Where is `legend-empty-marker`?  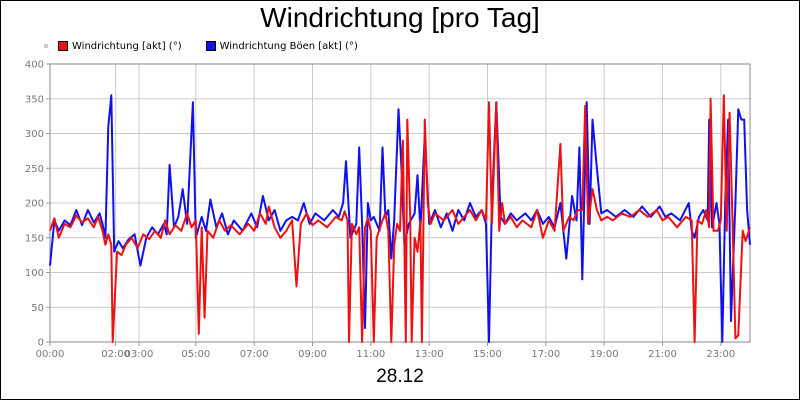
legend-empty-marker is located at coordinates (46, 46).